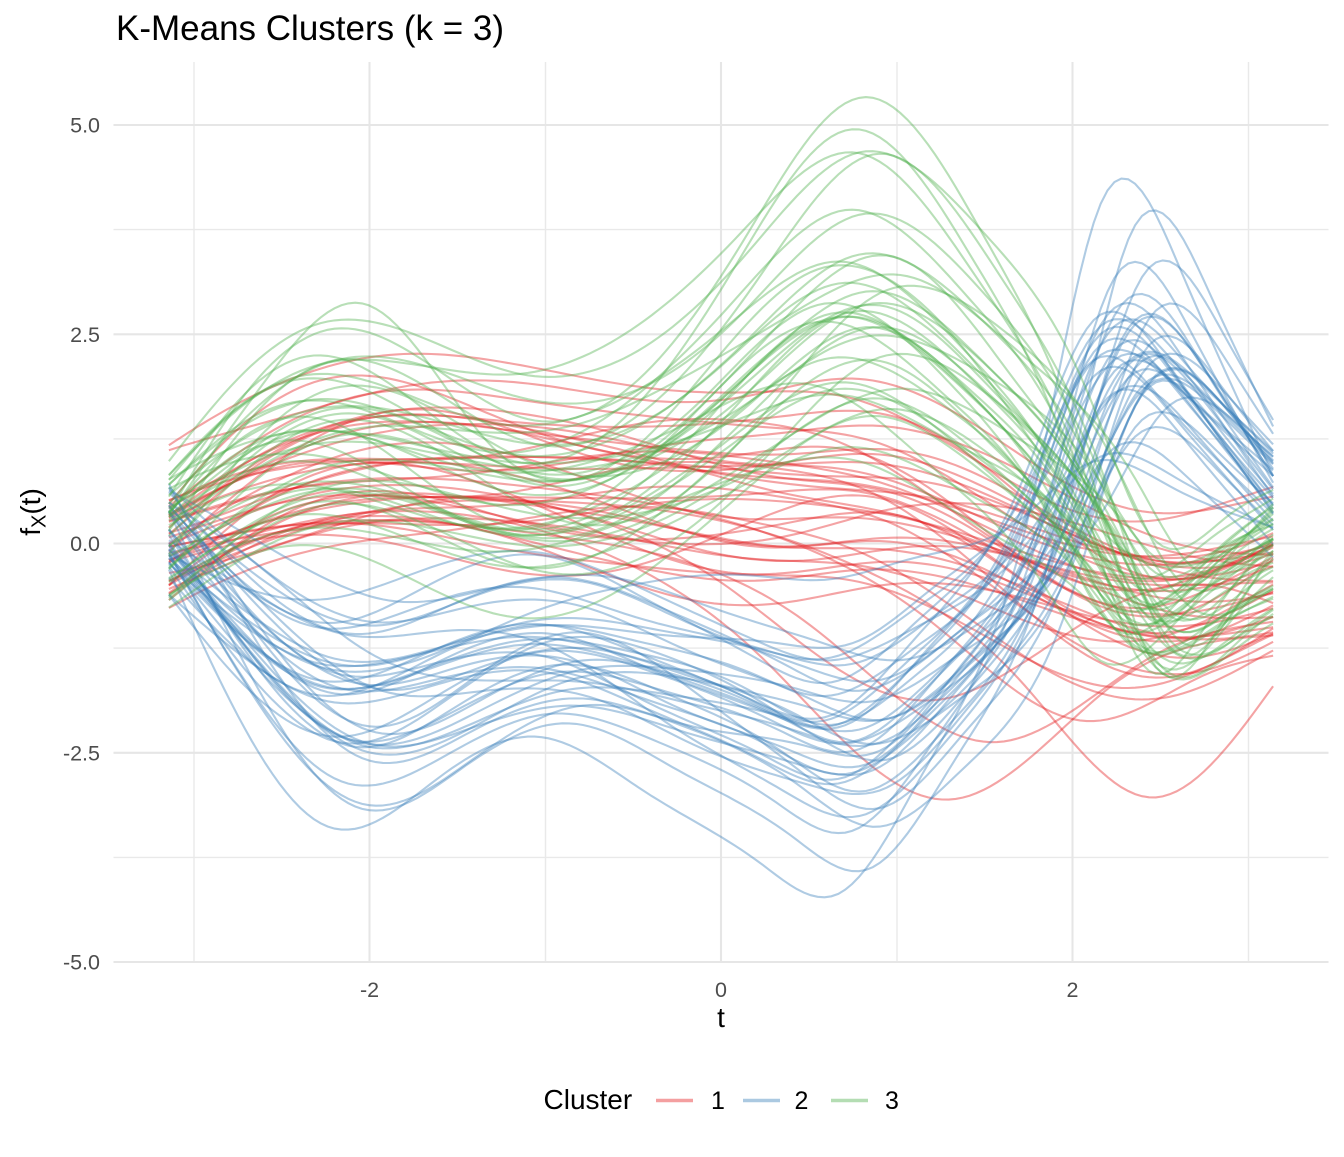 This screenshot has width=1344, height=1157. Describe the element at coordinates (85, 544) in the screenshot. I see `svg-text: 0.0` at that location.